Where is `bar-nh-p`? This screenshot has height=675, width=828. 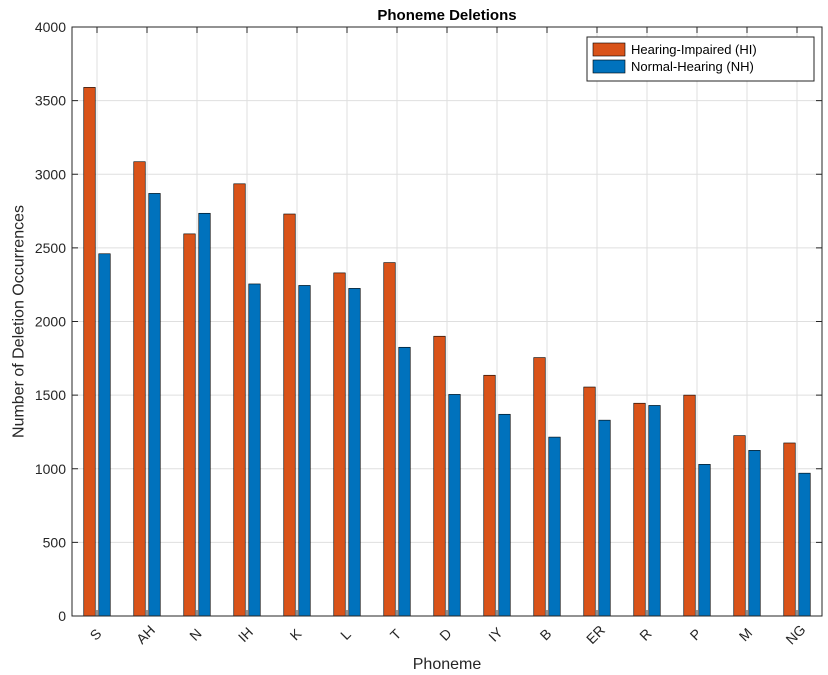
bar-nh-p is located at coordinates (704, 540).